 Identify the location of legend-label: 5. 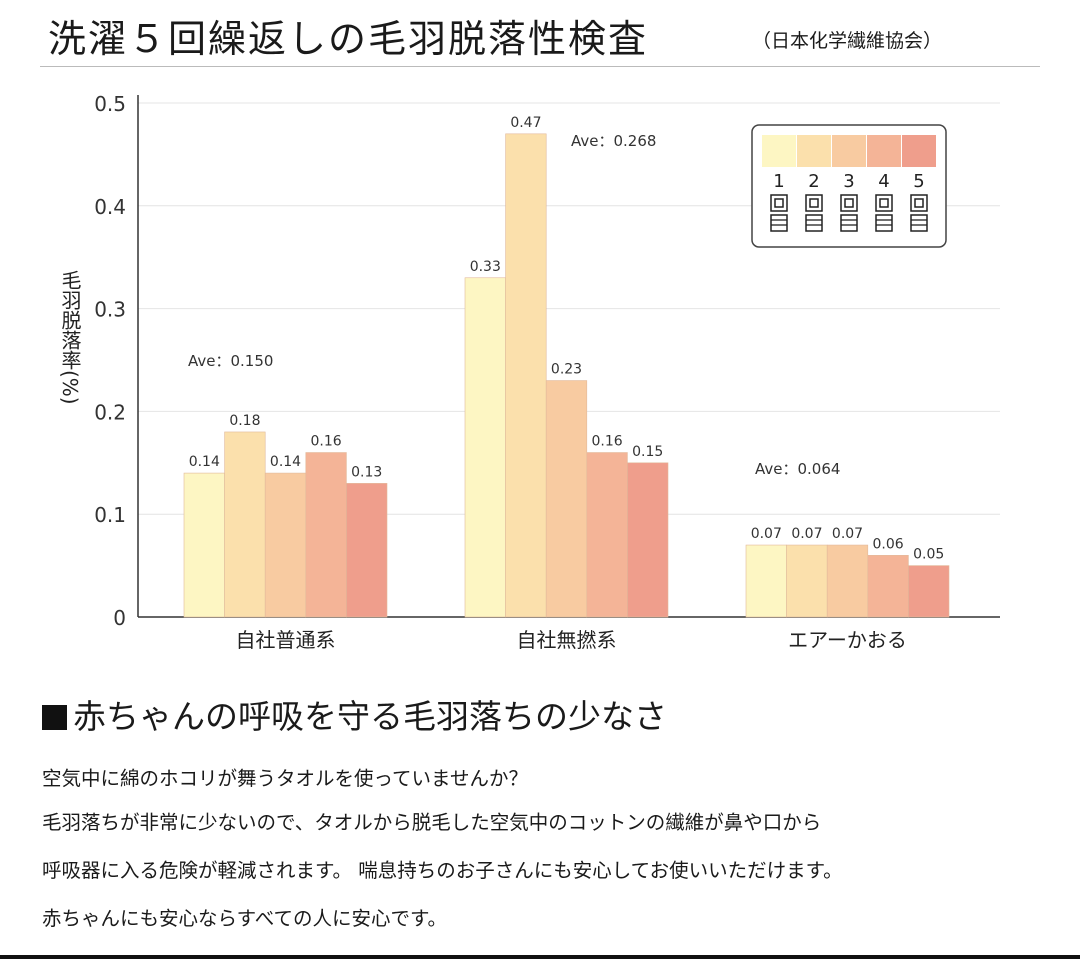
(918, 181).